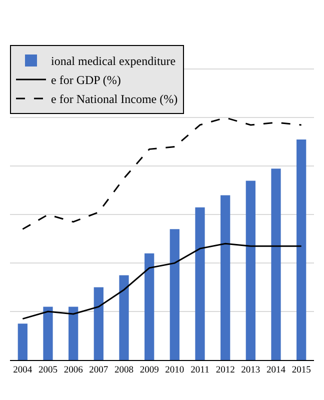 The height and width of the screenshot is (400, 324). What do you see at coordinates (226, 370) in the screenshot?
I see `x-tick-label: 2012` at bounding box center [226, 370].